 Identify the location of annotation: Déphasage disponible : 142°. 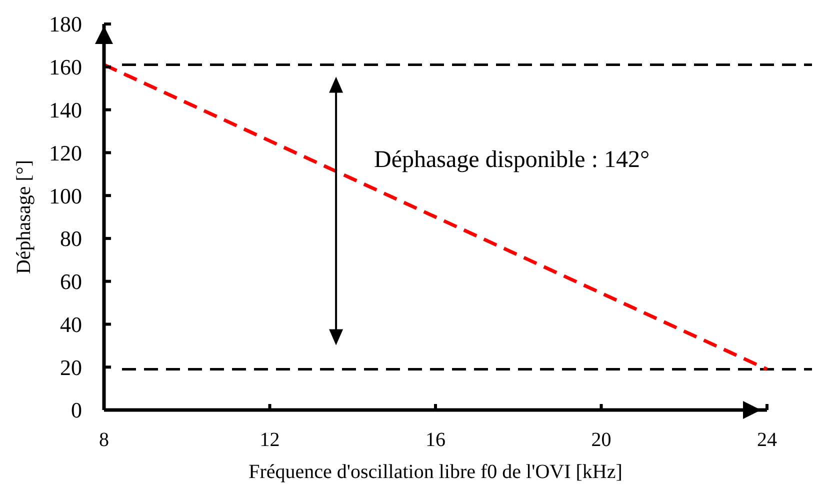
(512, 160).